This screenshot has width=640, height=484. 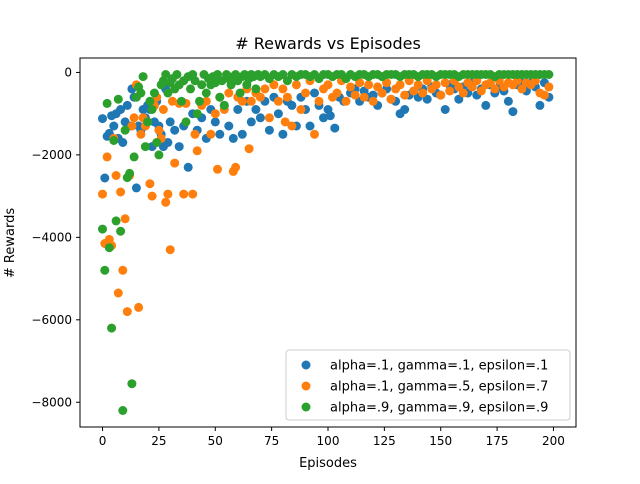 I want to click on x-tick-label: 150, so click(x=440, y=441).